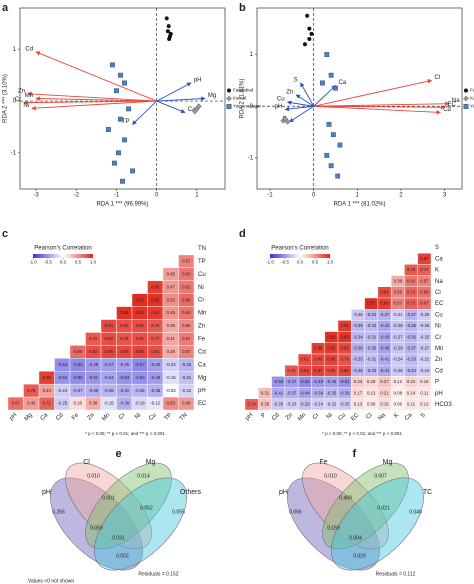 Image resolution: width=474 pixels, height=584 pixels. Describe the element at coordinates (93, 377) in the screenshot. I see `cell-value: -0.51` at that location.